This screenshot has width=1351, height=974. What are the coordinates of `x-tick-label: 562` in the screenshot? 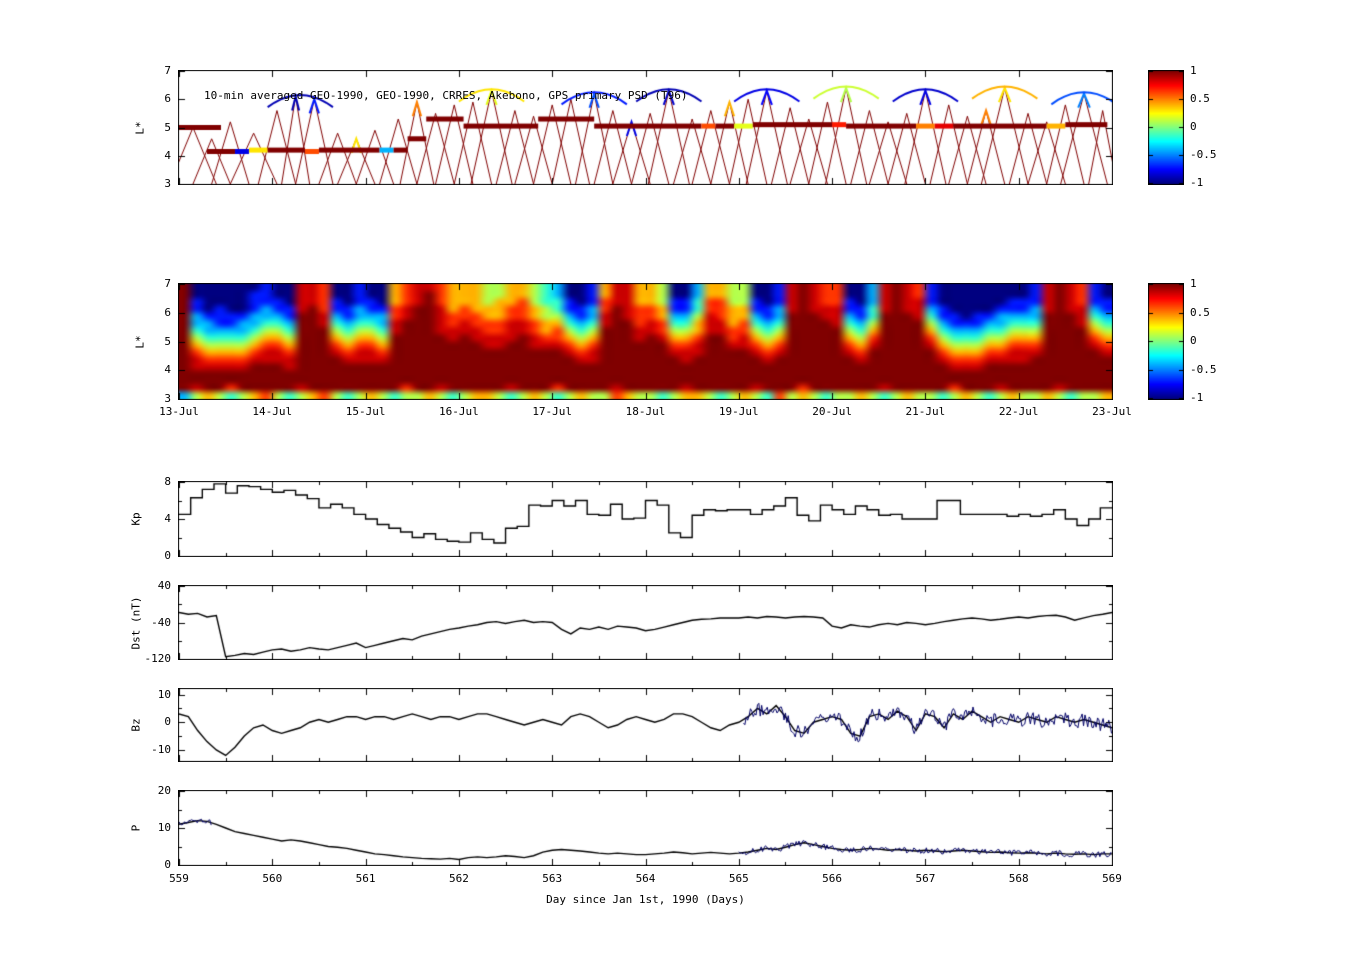 It's located at (458, 878).